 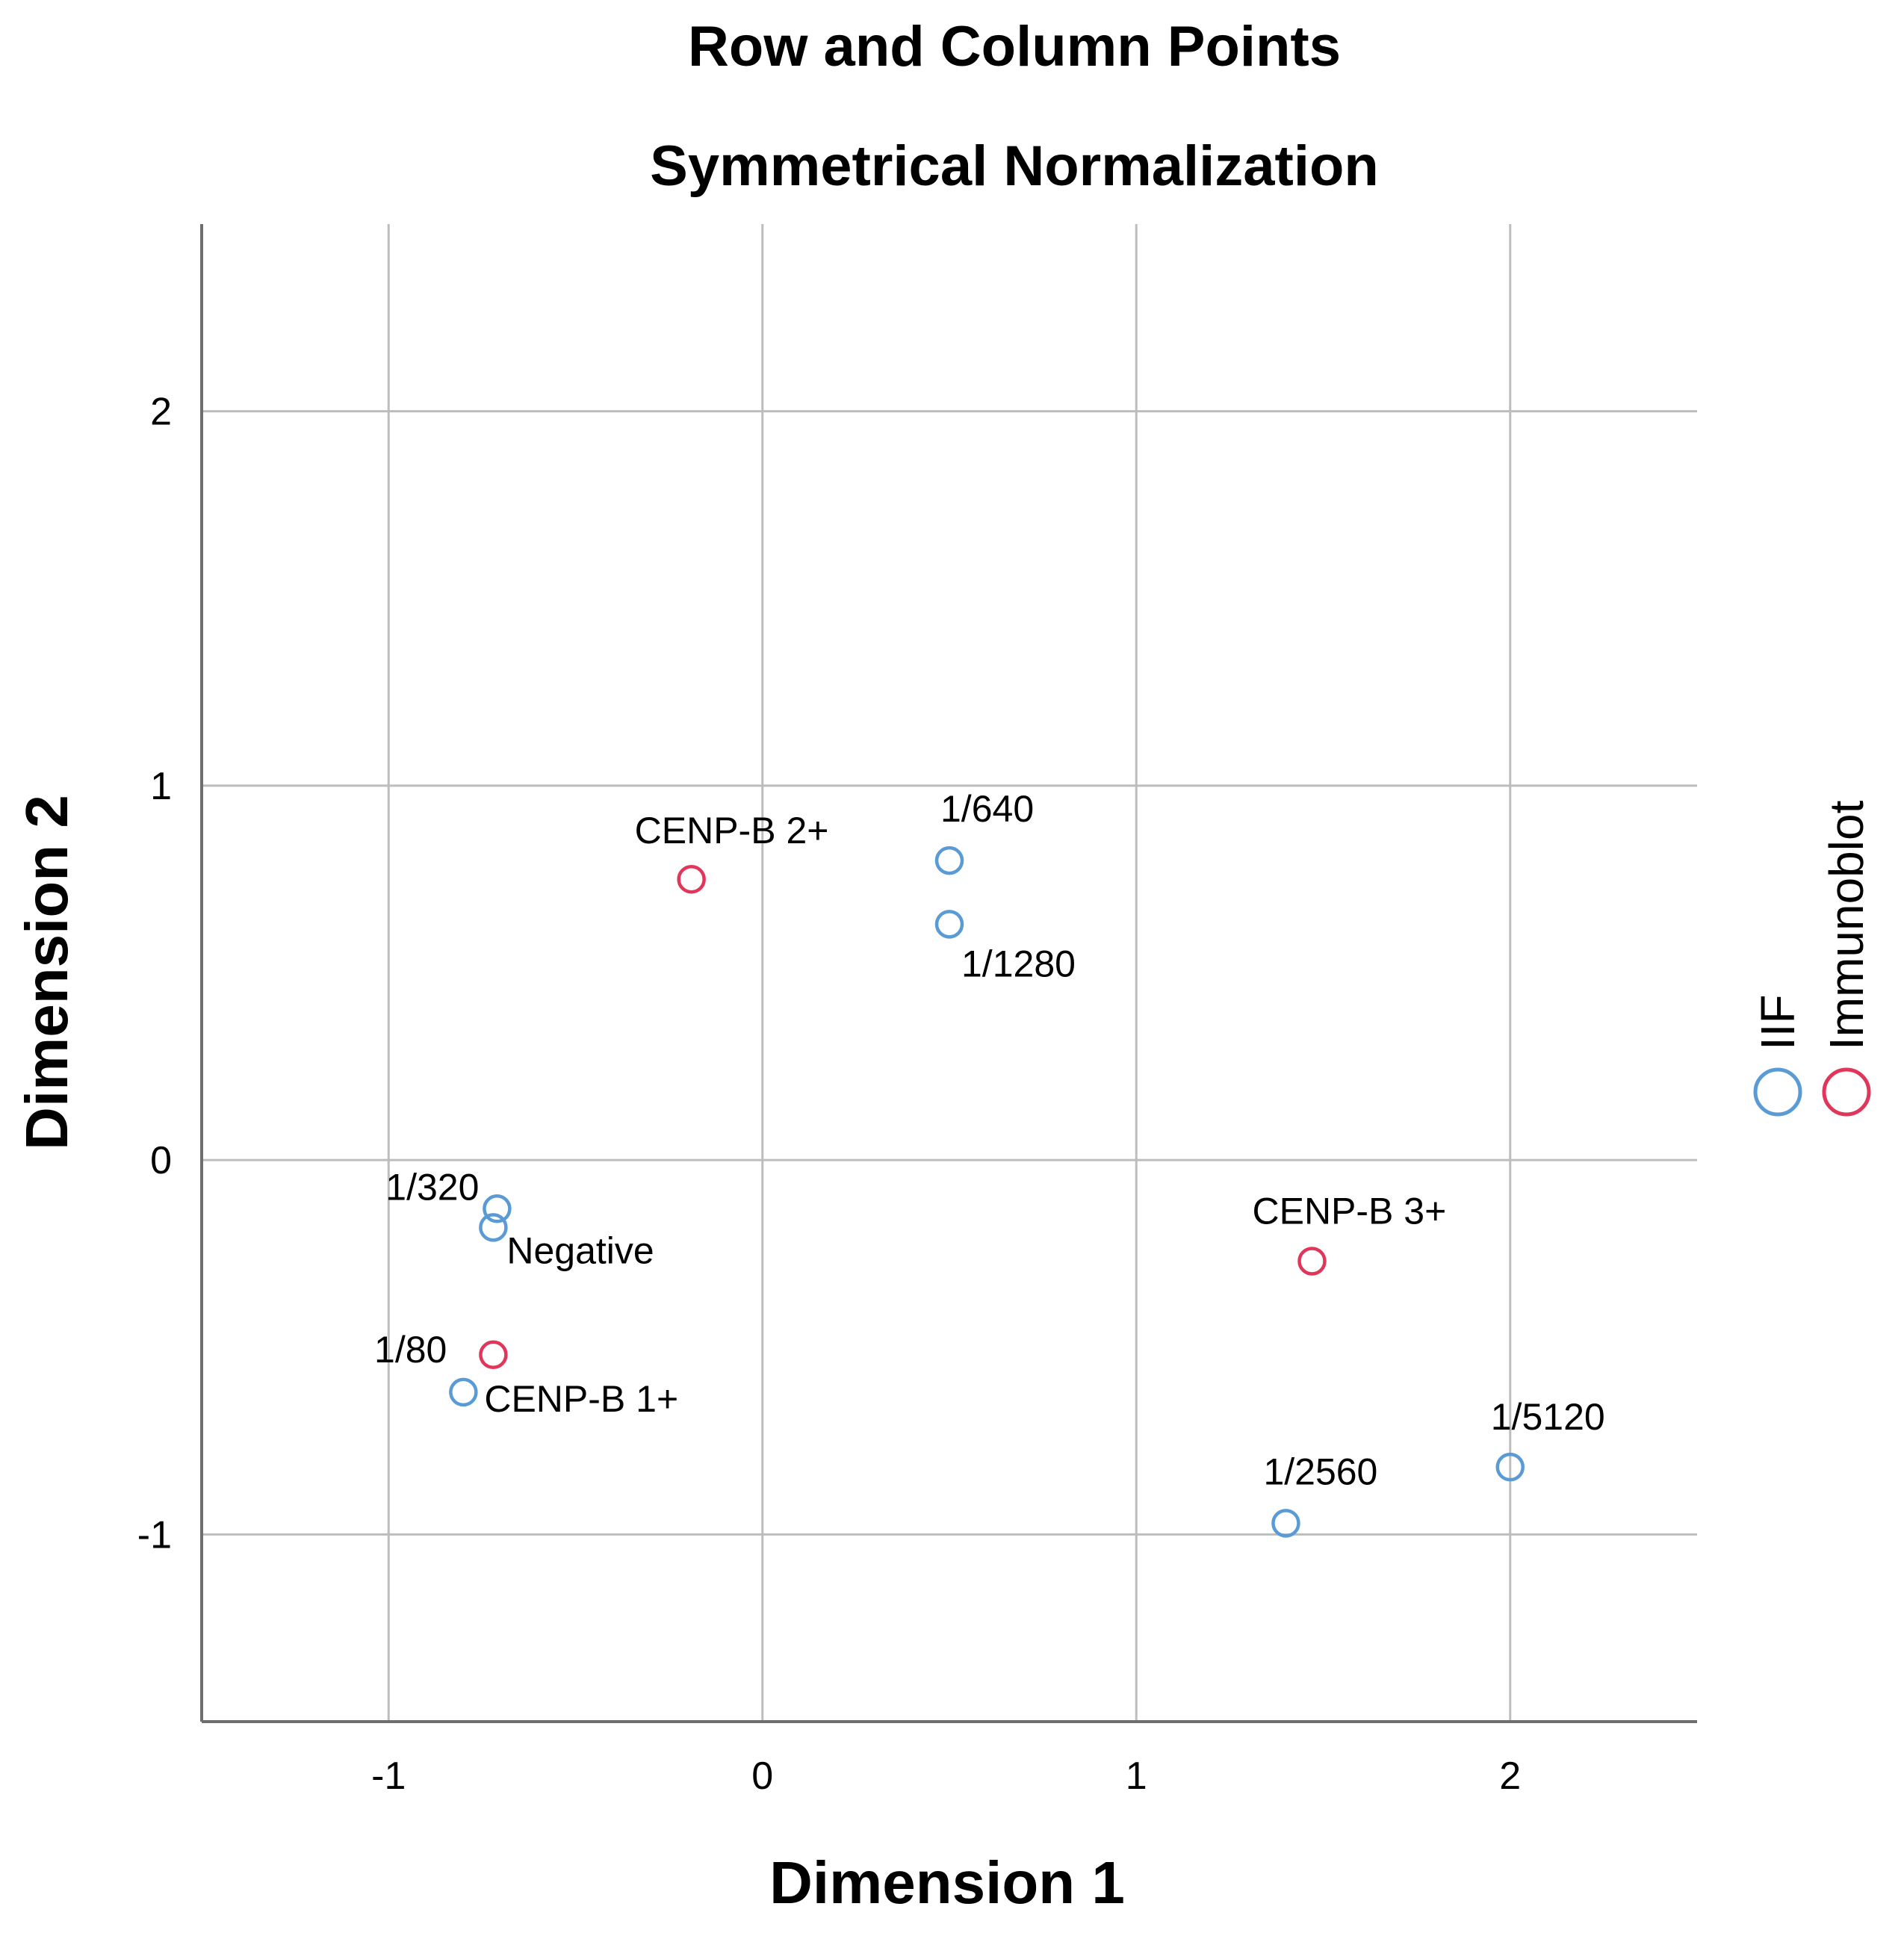 I want to click on point-label: 1/640, so click(x=987, y=809).